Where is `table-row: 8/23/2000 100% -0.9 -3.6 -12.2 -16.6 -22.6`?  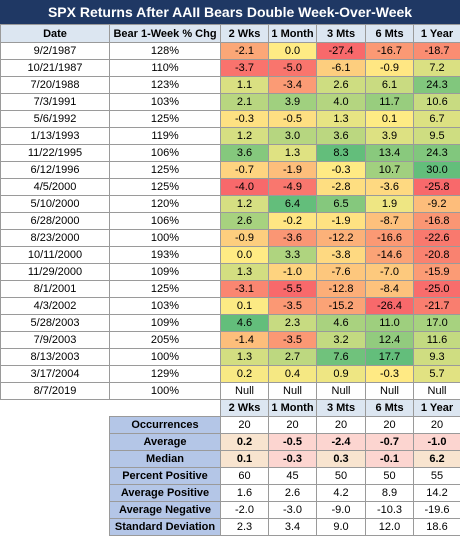 table-row: 8/23/2000 100% -0.9 -3.6 -12.2 -16.6 -22.6 is located at coordinates (230, 238).